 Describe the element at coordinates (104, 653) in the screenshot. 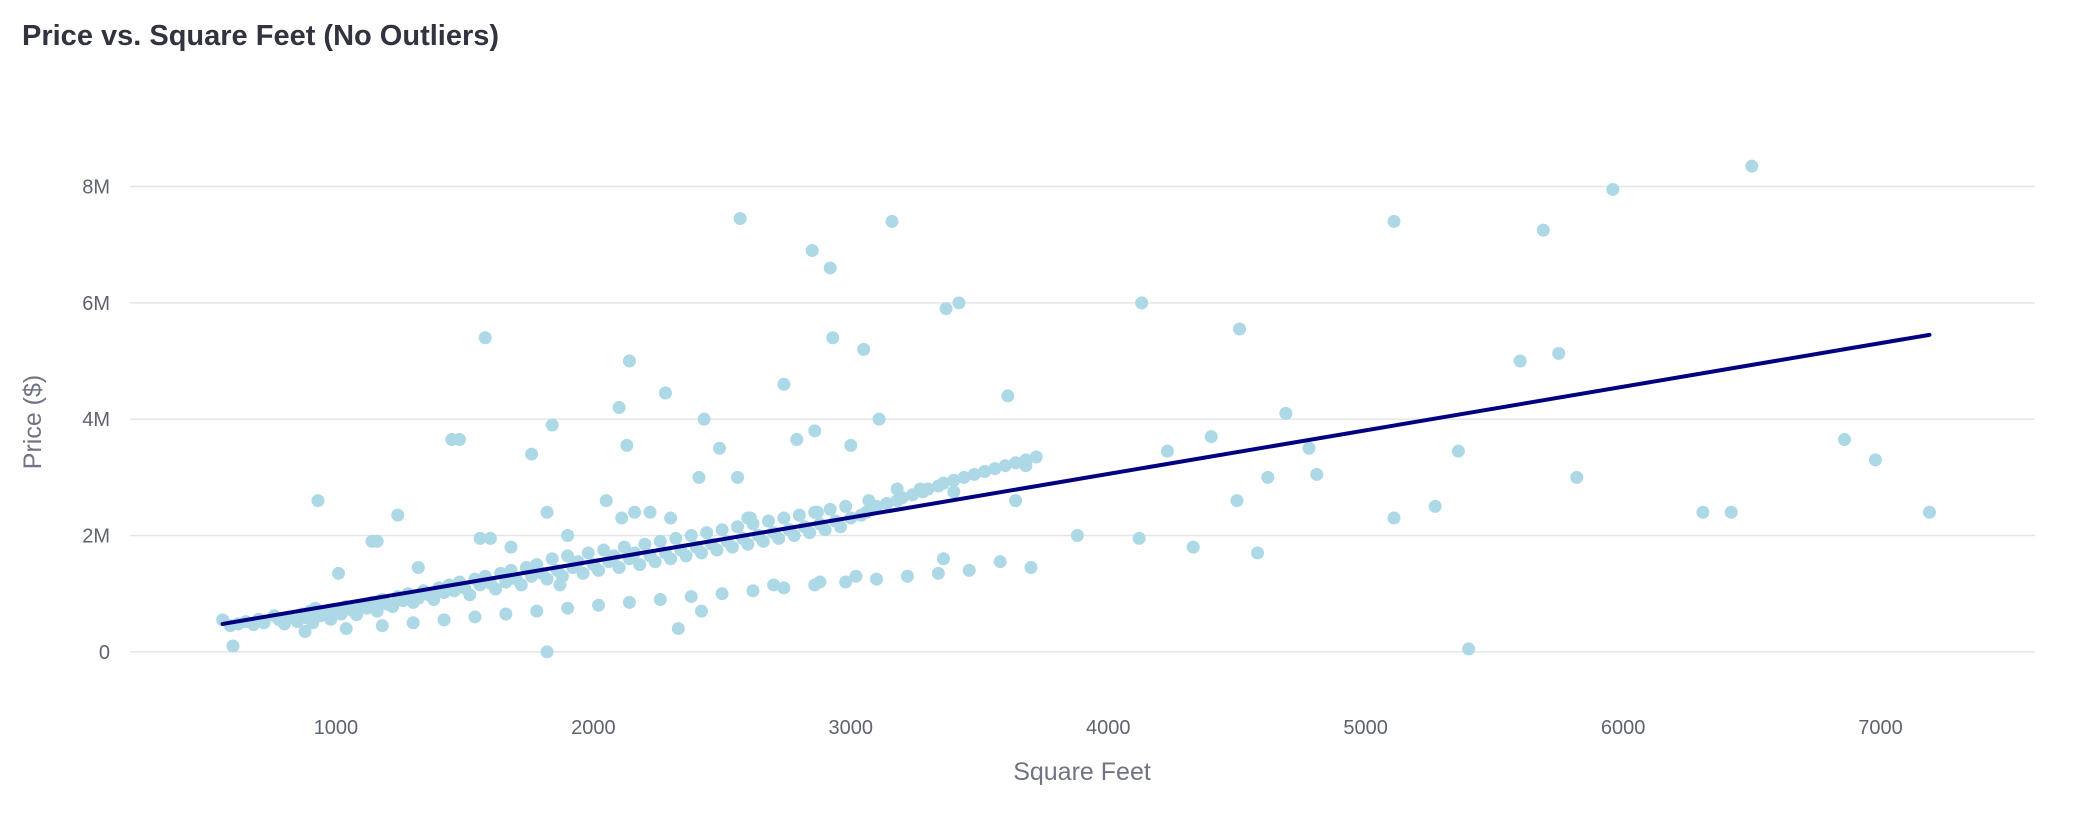

I see `y-tick-label: 0` at that location.